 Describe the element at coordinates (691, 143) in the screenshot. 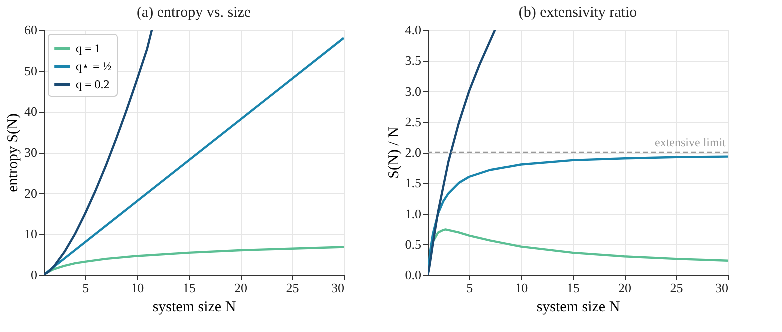

I see `ref-line-label: extensive limit` at that location.